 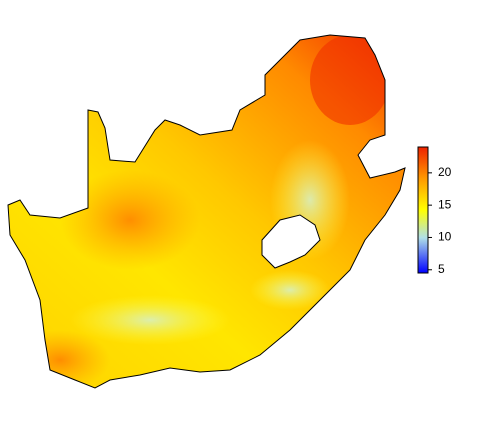 What do you see at coordinates (434, 211) in the screenshot?
I see `color-legend: 5 10 15 20` at bounding box center [434, 211].